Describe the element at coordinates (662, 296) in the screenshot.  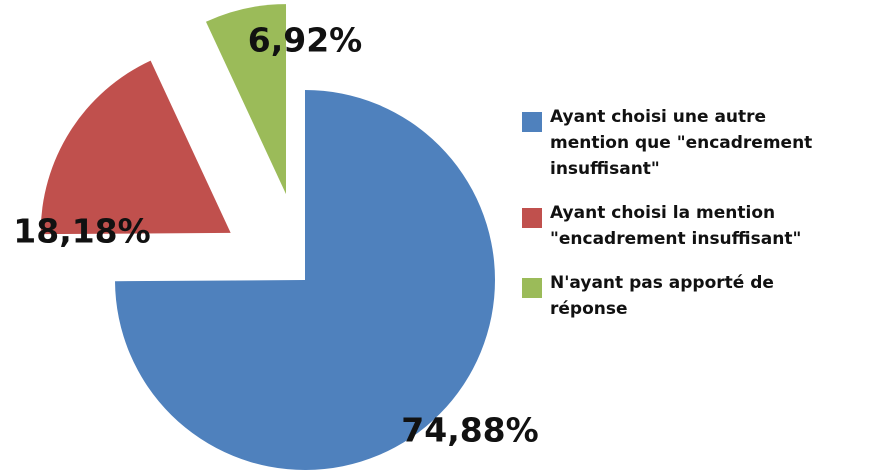
I see `legend-label: N'ayant pas apporté de réponse` at that location.